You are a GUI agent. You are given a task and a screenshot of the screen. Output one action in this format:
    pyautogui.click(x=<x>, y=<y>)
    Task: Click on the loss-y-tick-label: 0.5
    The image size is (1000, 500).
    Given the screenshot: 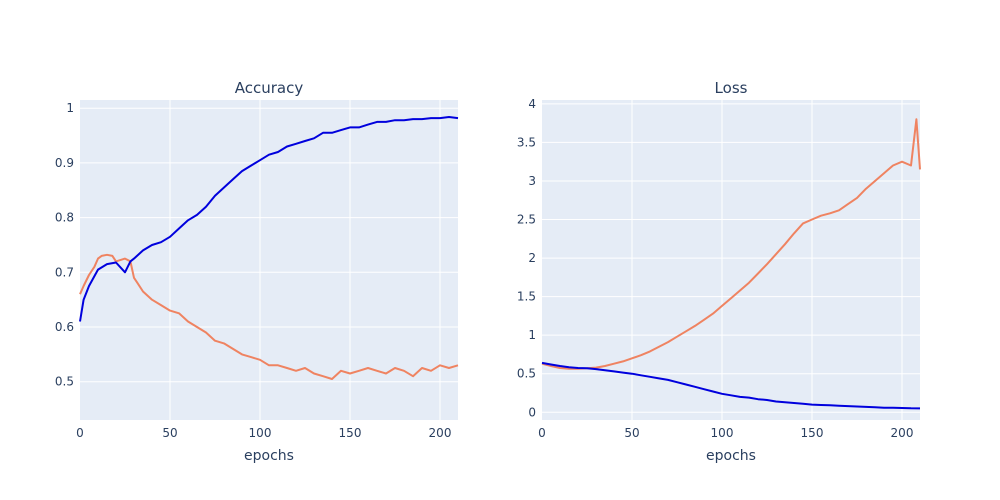 What is the action you would take?
    pyautogui.click(x=526, y=374)
    